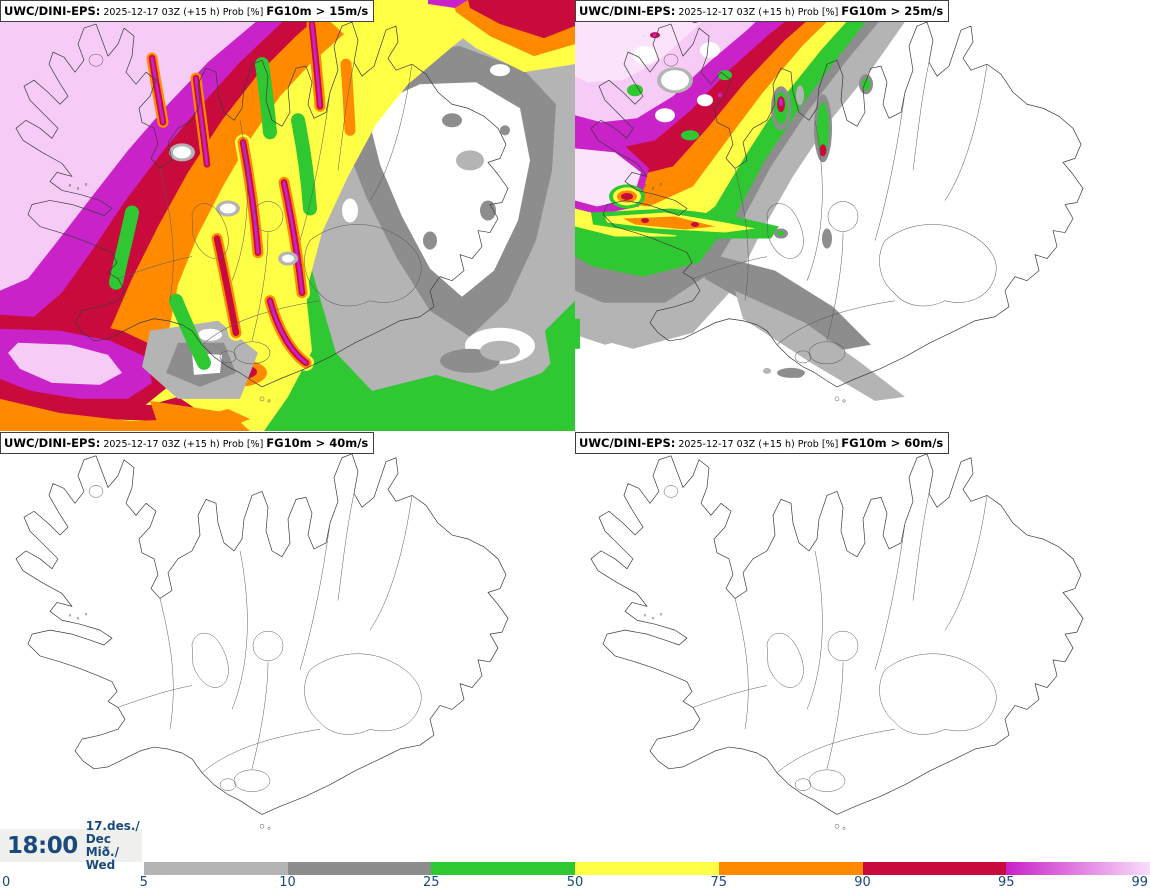 The image size is (1150, 891). I want to click on colorbar-tick-labels: 0 5 10 25 50 75 90 95 99, so click(575, 883).